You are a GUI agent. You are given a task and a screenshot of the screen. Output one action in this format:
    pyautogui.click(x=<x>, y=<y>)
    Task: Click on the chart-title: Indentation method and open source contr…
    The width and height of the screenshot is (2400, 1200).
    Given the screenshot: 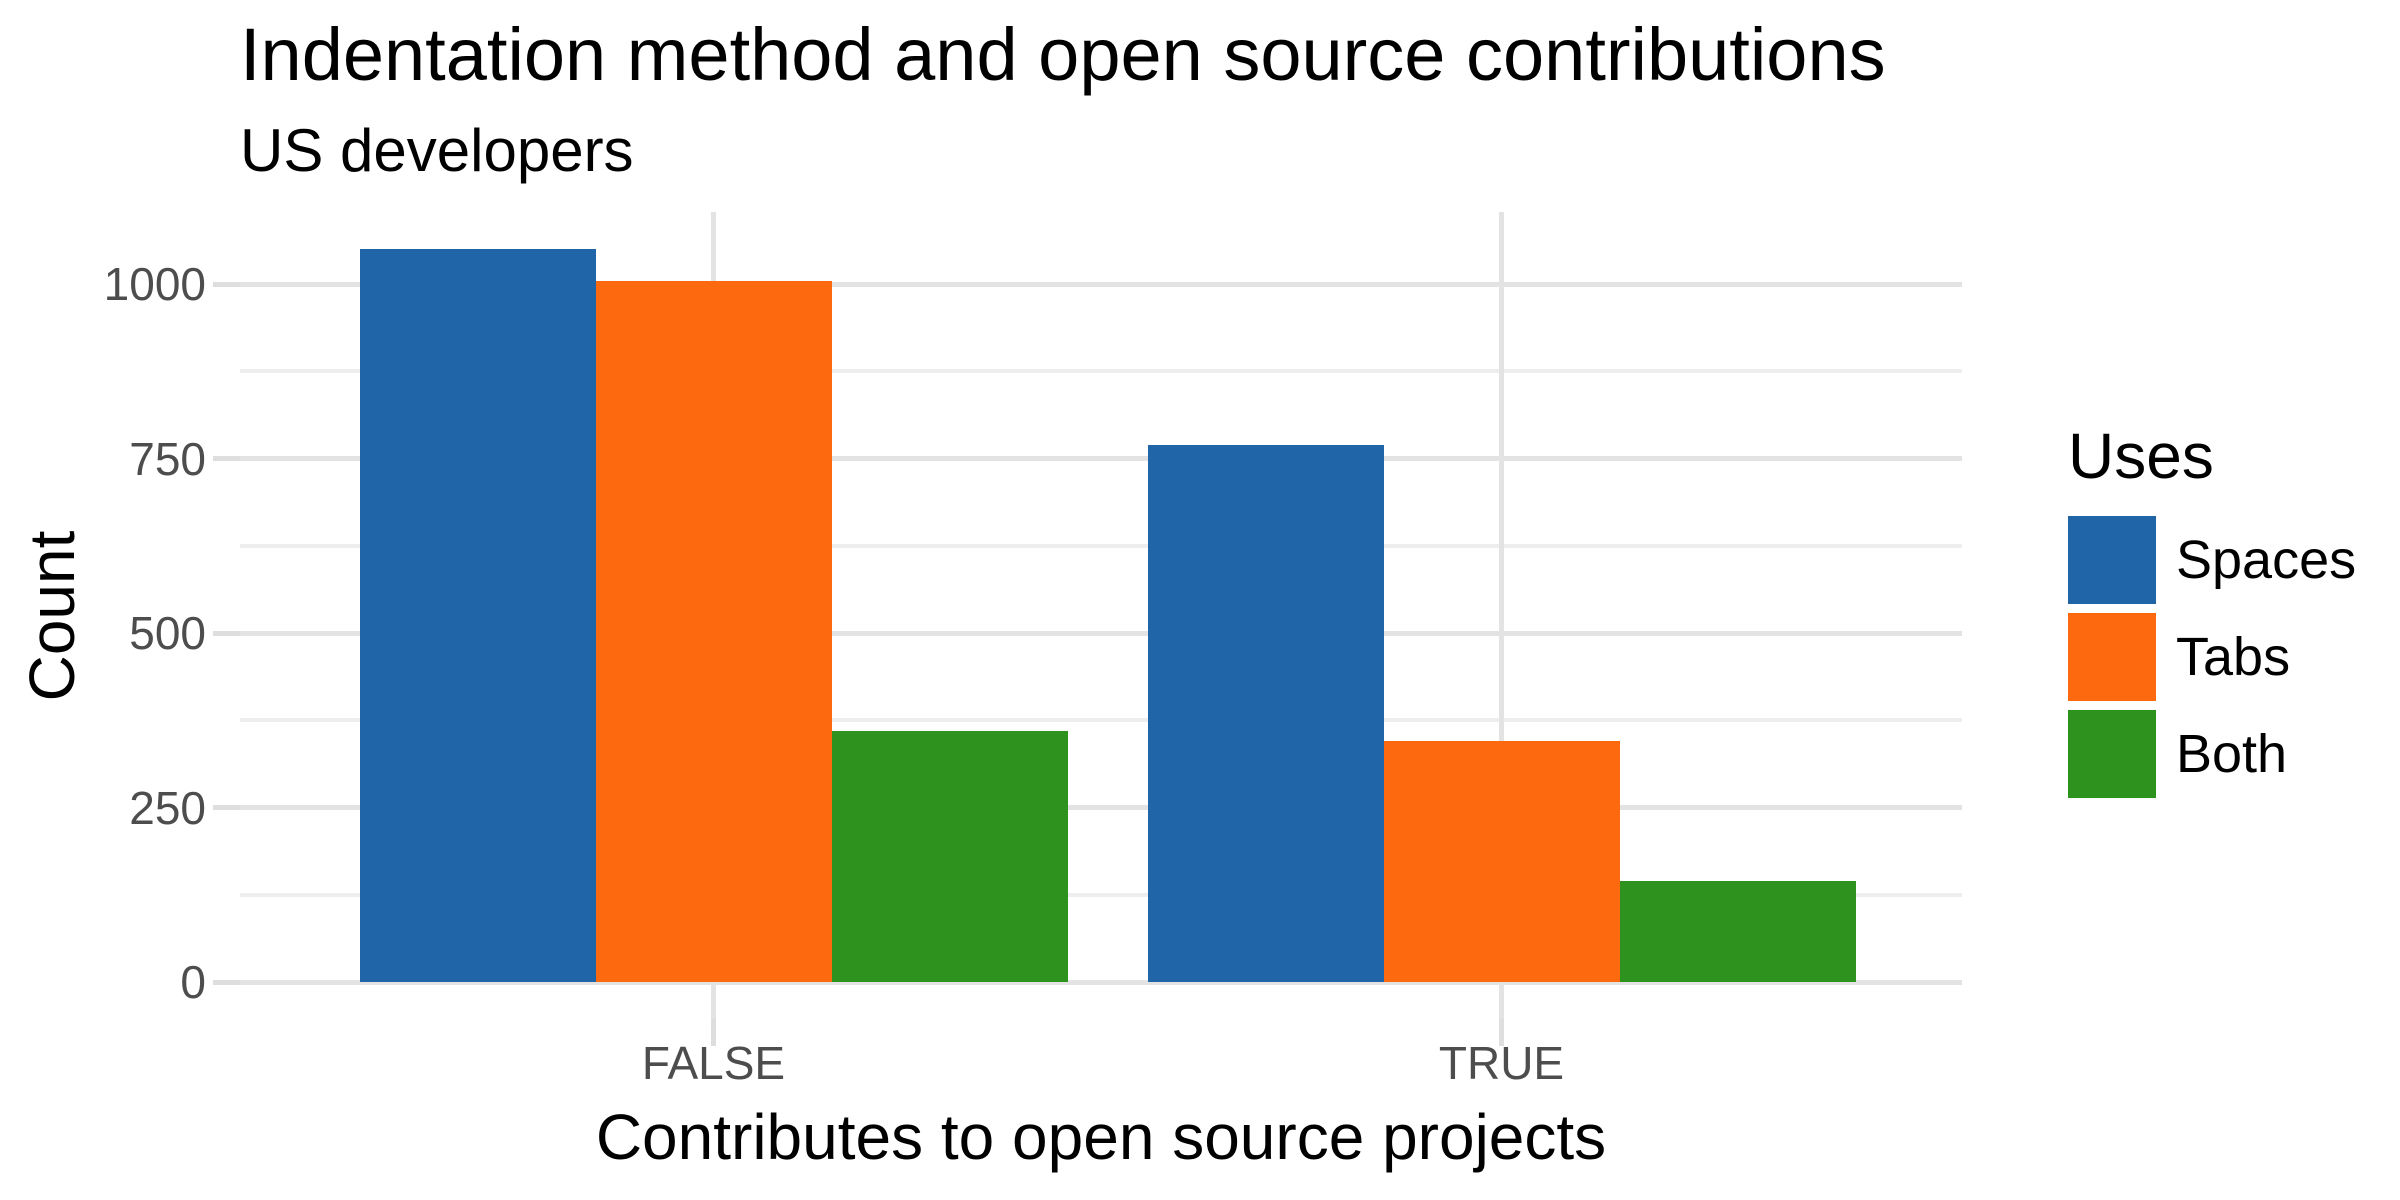 What is the action you would take?
    pyautogui.click(x=1063, y=54)
    